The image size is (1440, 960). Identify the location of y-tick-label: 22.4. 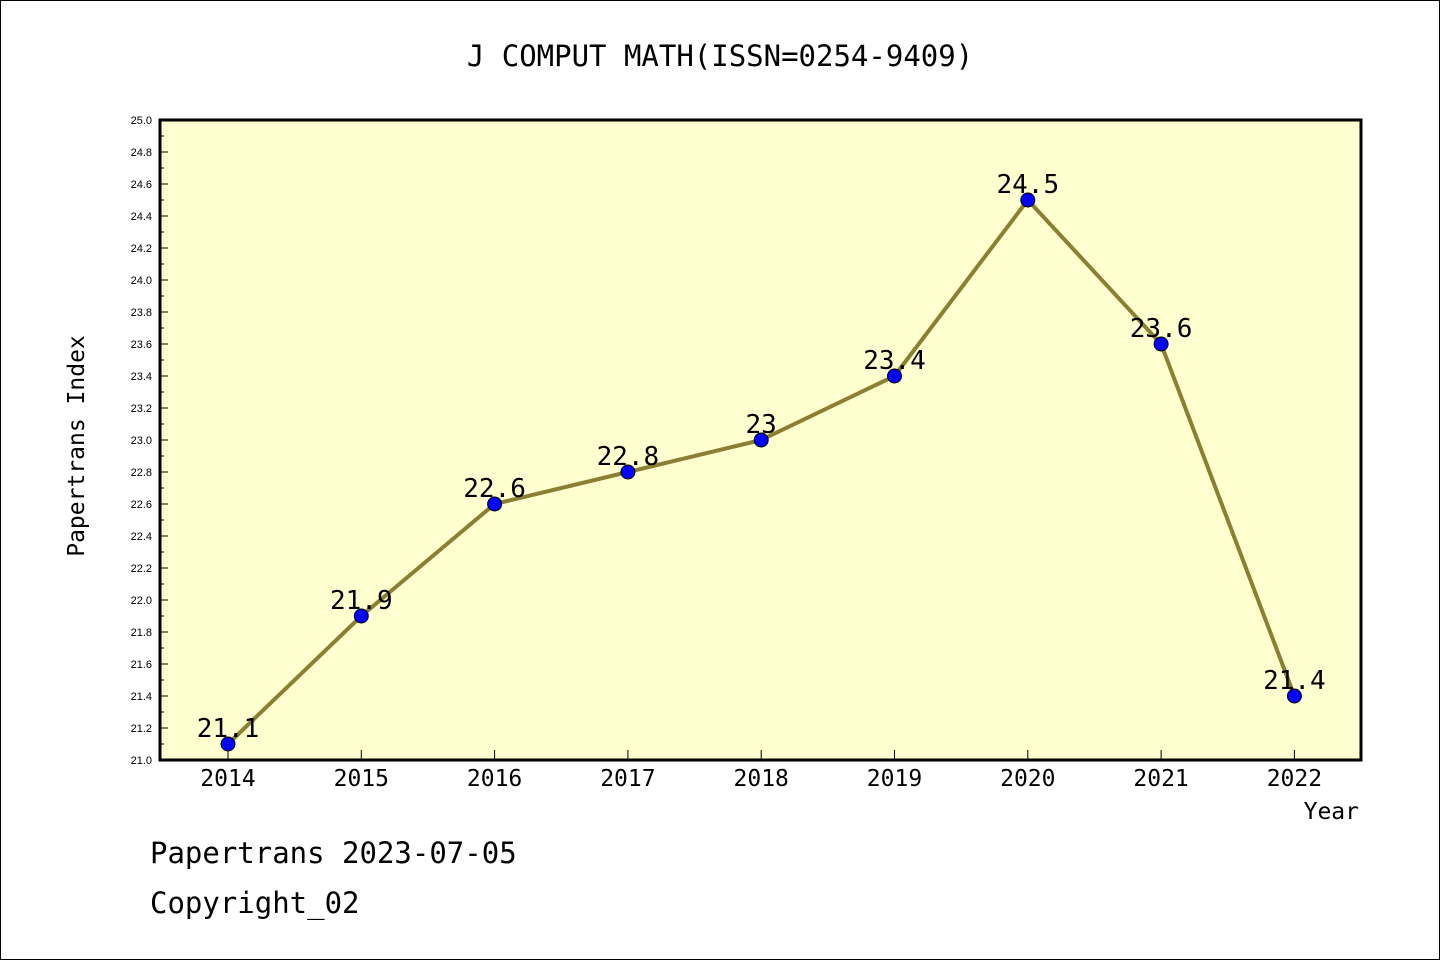
(141, 537).